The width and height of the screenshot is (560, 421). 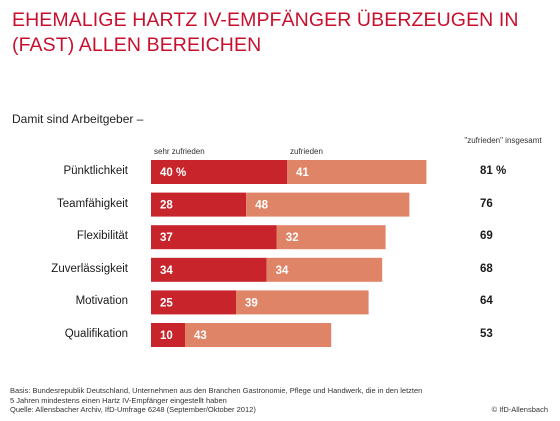 What do you see at coordinates (219, 172) in the screenshot?
I see `bar-very-satisfied-p-nktlichkeit` at bounding box center [219, 172].